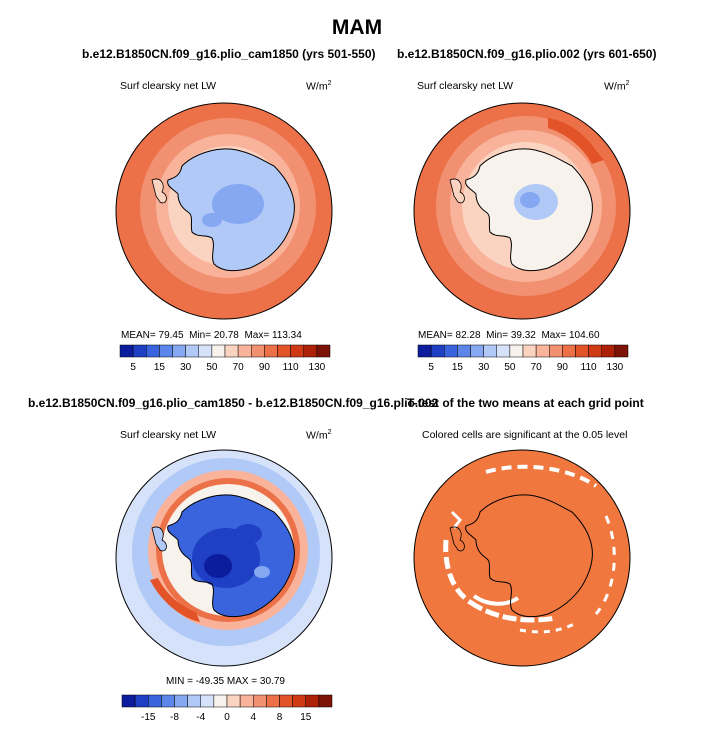 The width and height of the screenshot is (714, 752). I want to click on panel-4-map, so click(522, 558).